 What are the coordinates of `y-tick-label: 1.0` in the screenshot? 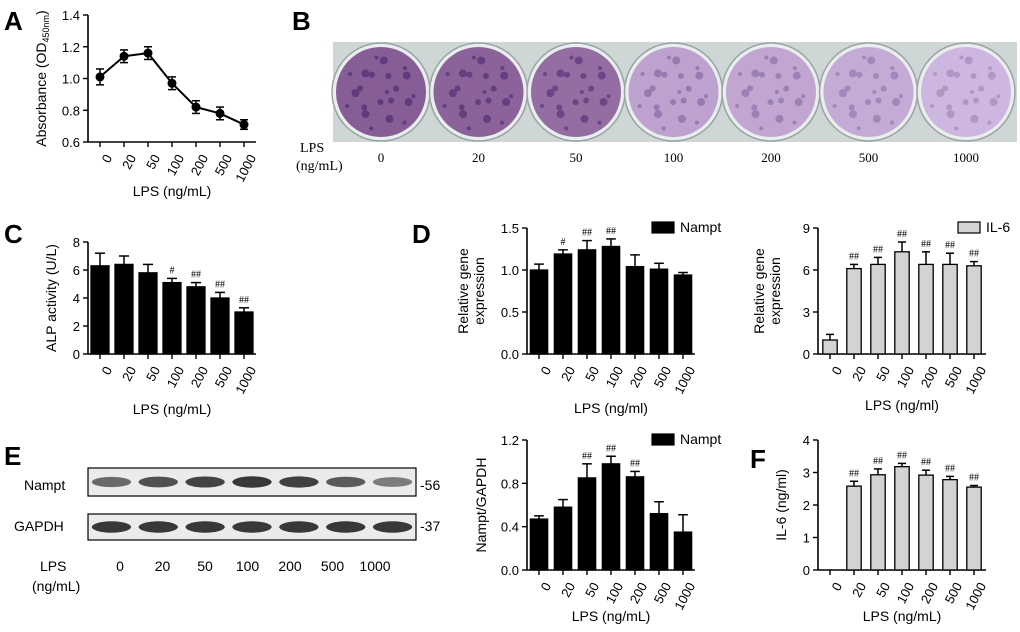 It's located at (71, 79).